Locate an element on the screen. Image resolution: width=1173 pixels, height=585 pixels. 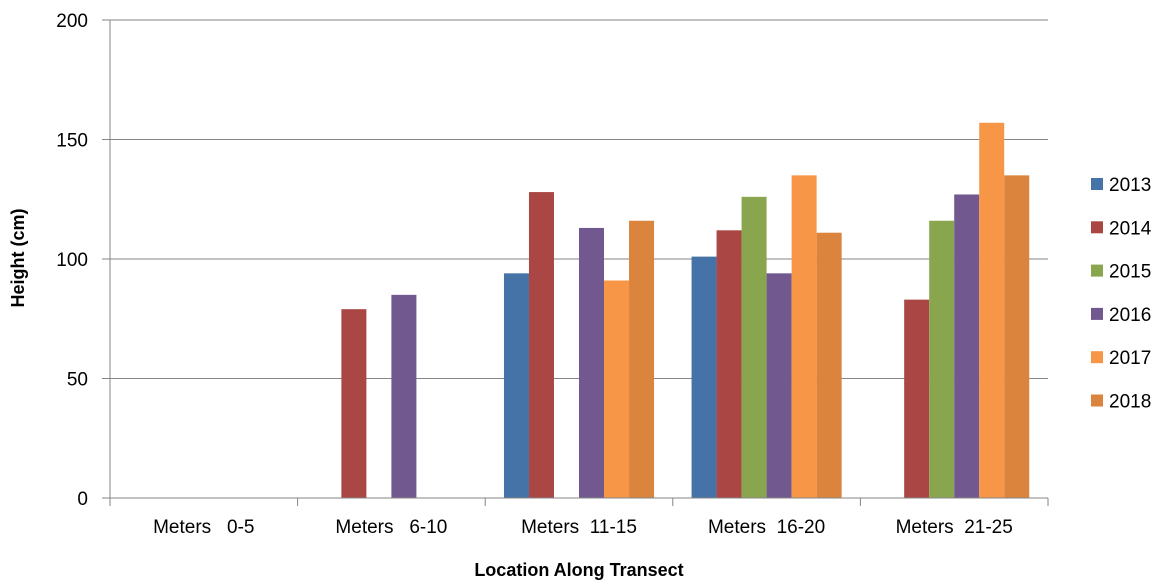
legend-label: 2017 is located at coordinates (1130, 358).